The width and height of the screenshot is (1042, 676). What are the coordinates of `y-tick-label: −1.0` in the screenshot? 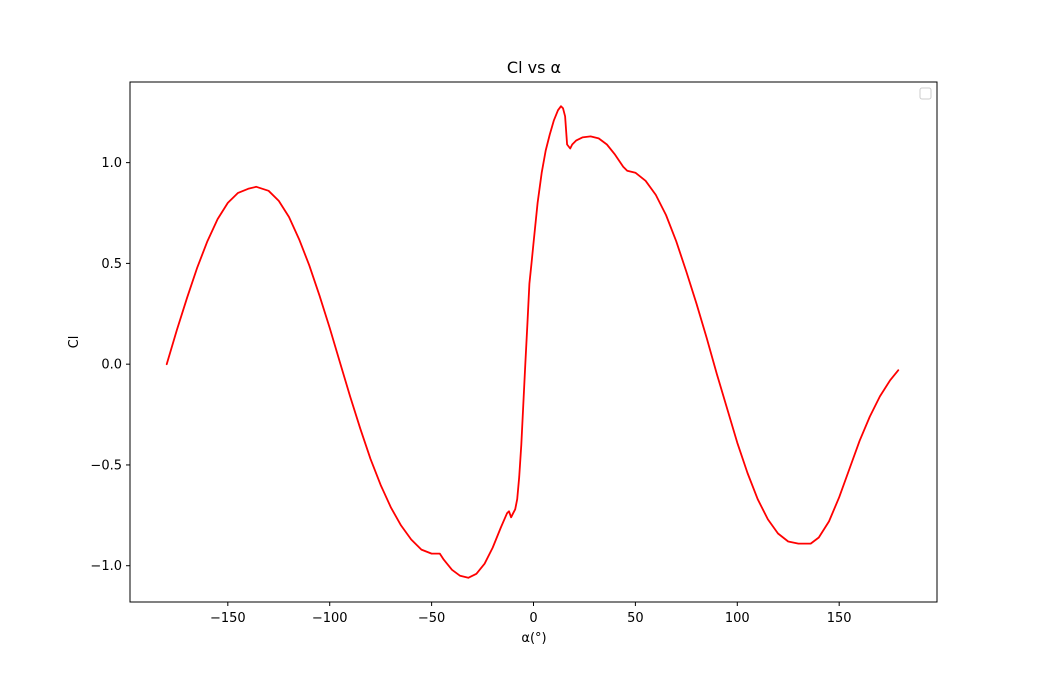 It's located at (106, 566).